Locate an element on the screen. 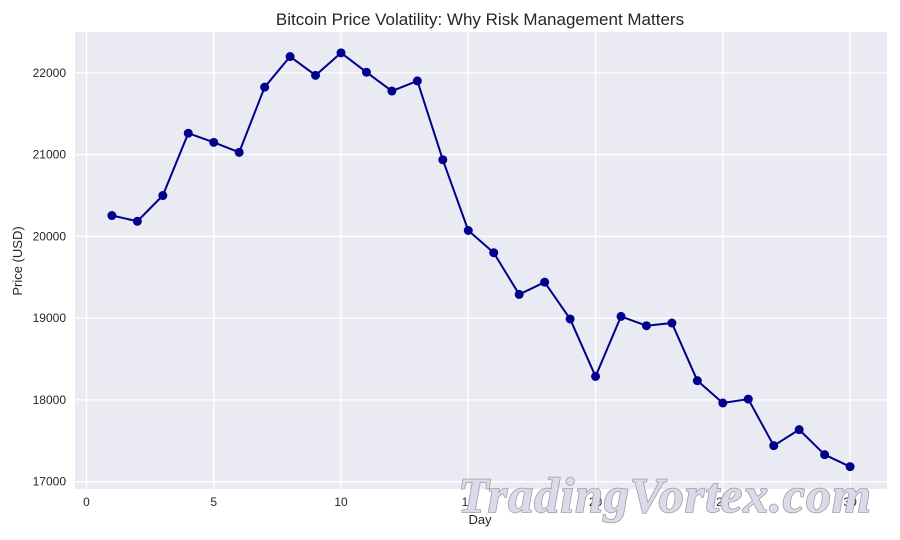 This screenshot has width=900, height=540. x-tick-label: 10 is located at coordinates (341, 502).